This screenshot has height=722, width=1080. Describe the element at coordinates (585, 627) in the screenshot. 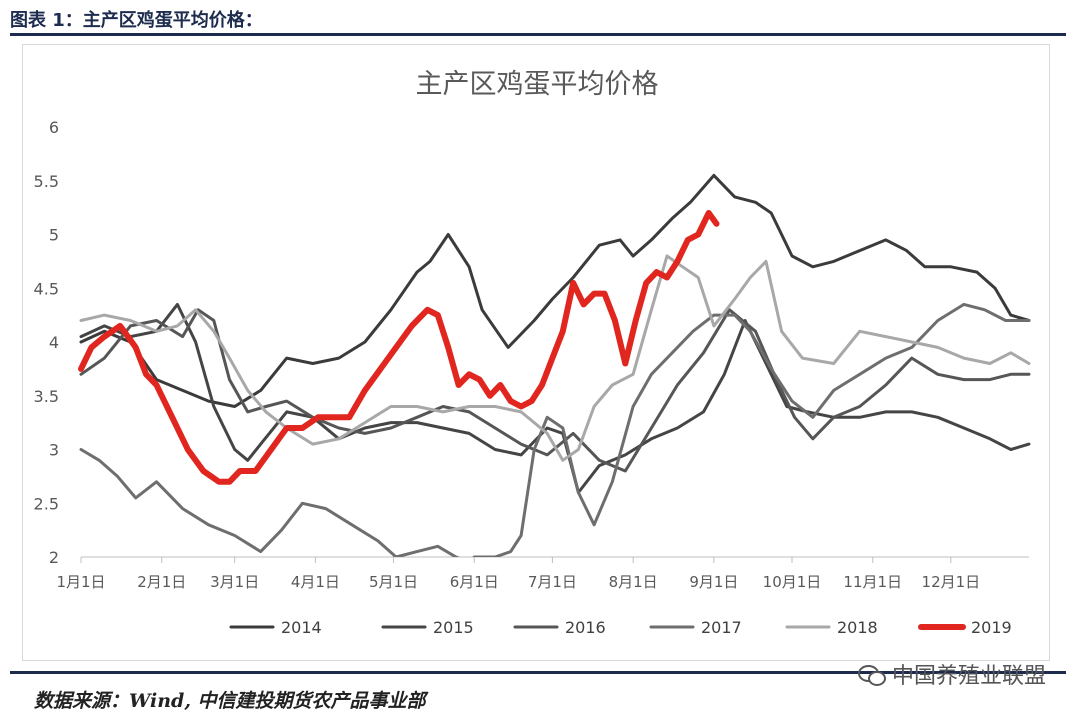

I see `legend-label-2016: 2016` at that location.